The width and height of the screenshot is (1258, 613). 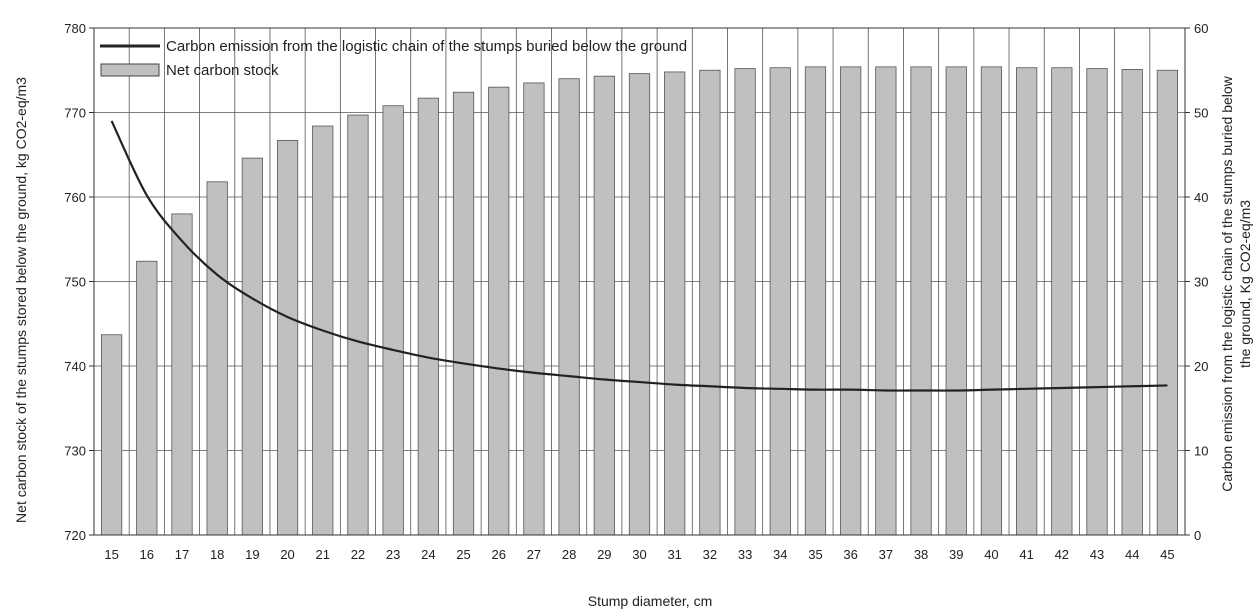 What do you see at coordinates (991, 554) in the screenshot?
I see `x-tick-label: 40` at bounding box center [991, 554].